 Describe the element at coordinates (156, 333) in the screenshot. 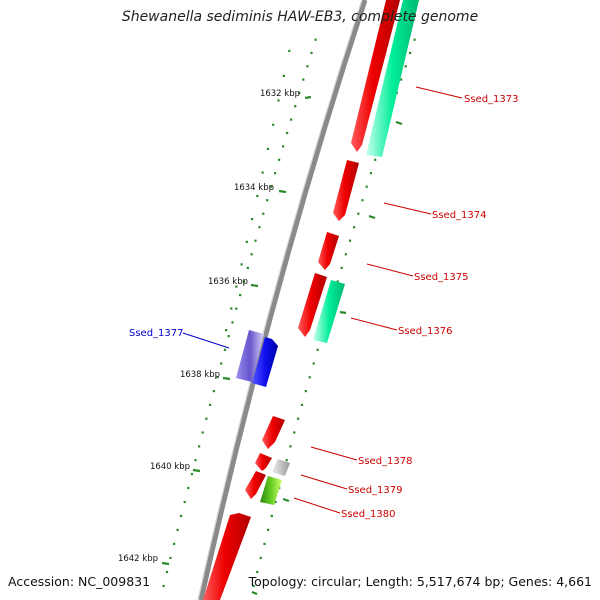

I see `label-ssed-1377: Ssed_1377` at that location.